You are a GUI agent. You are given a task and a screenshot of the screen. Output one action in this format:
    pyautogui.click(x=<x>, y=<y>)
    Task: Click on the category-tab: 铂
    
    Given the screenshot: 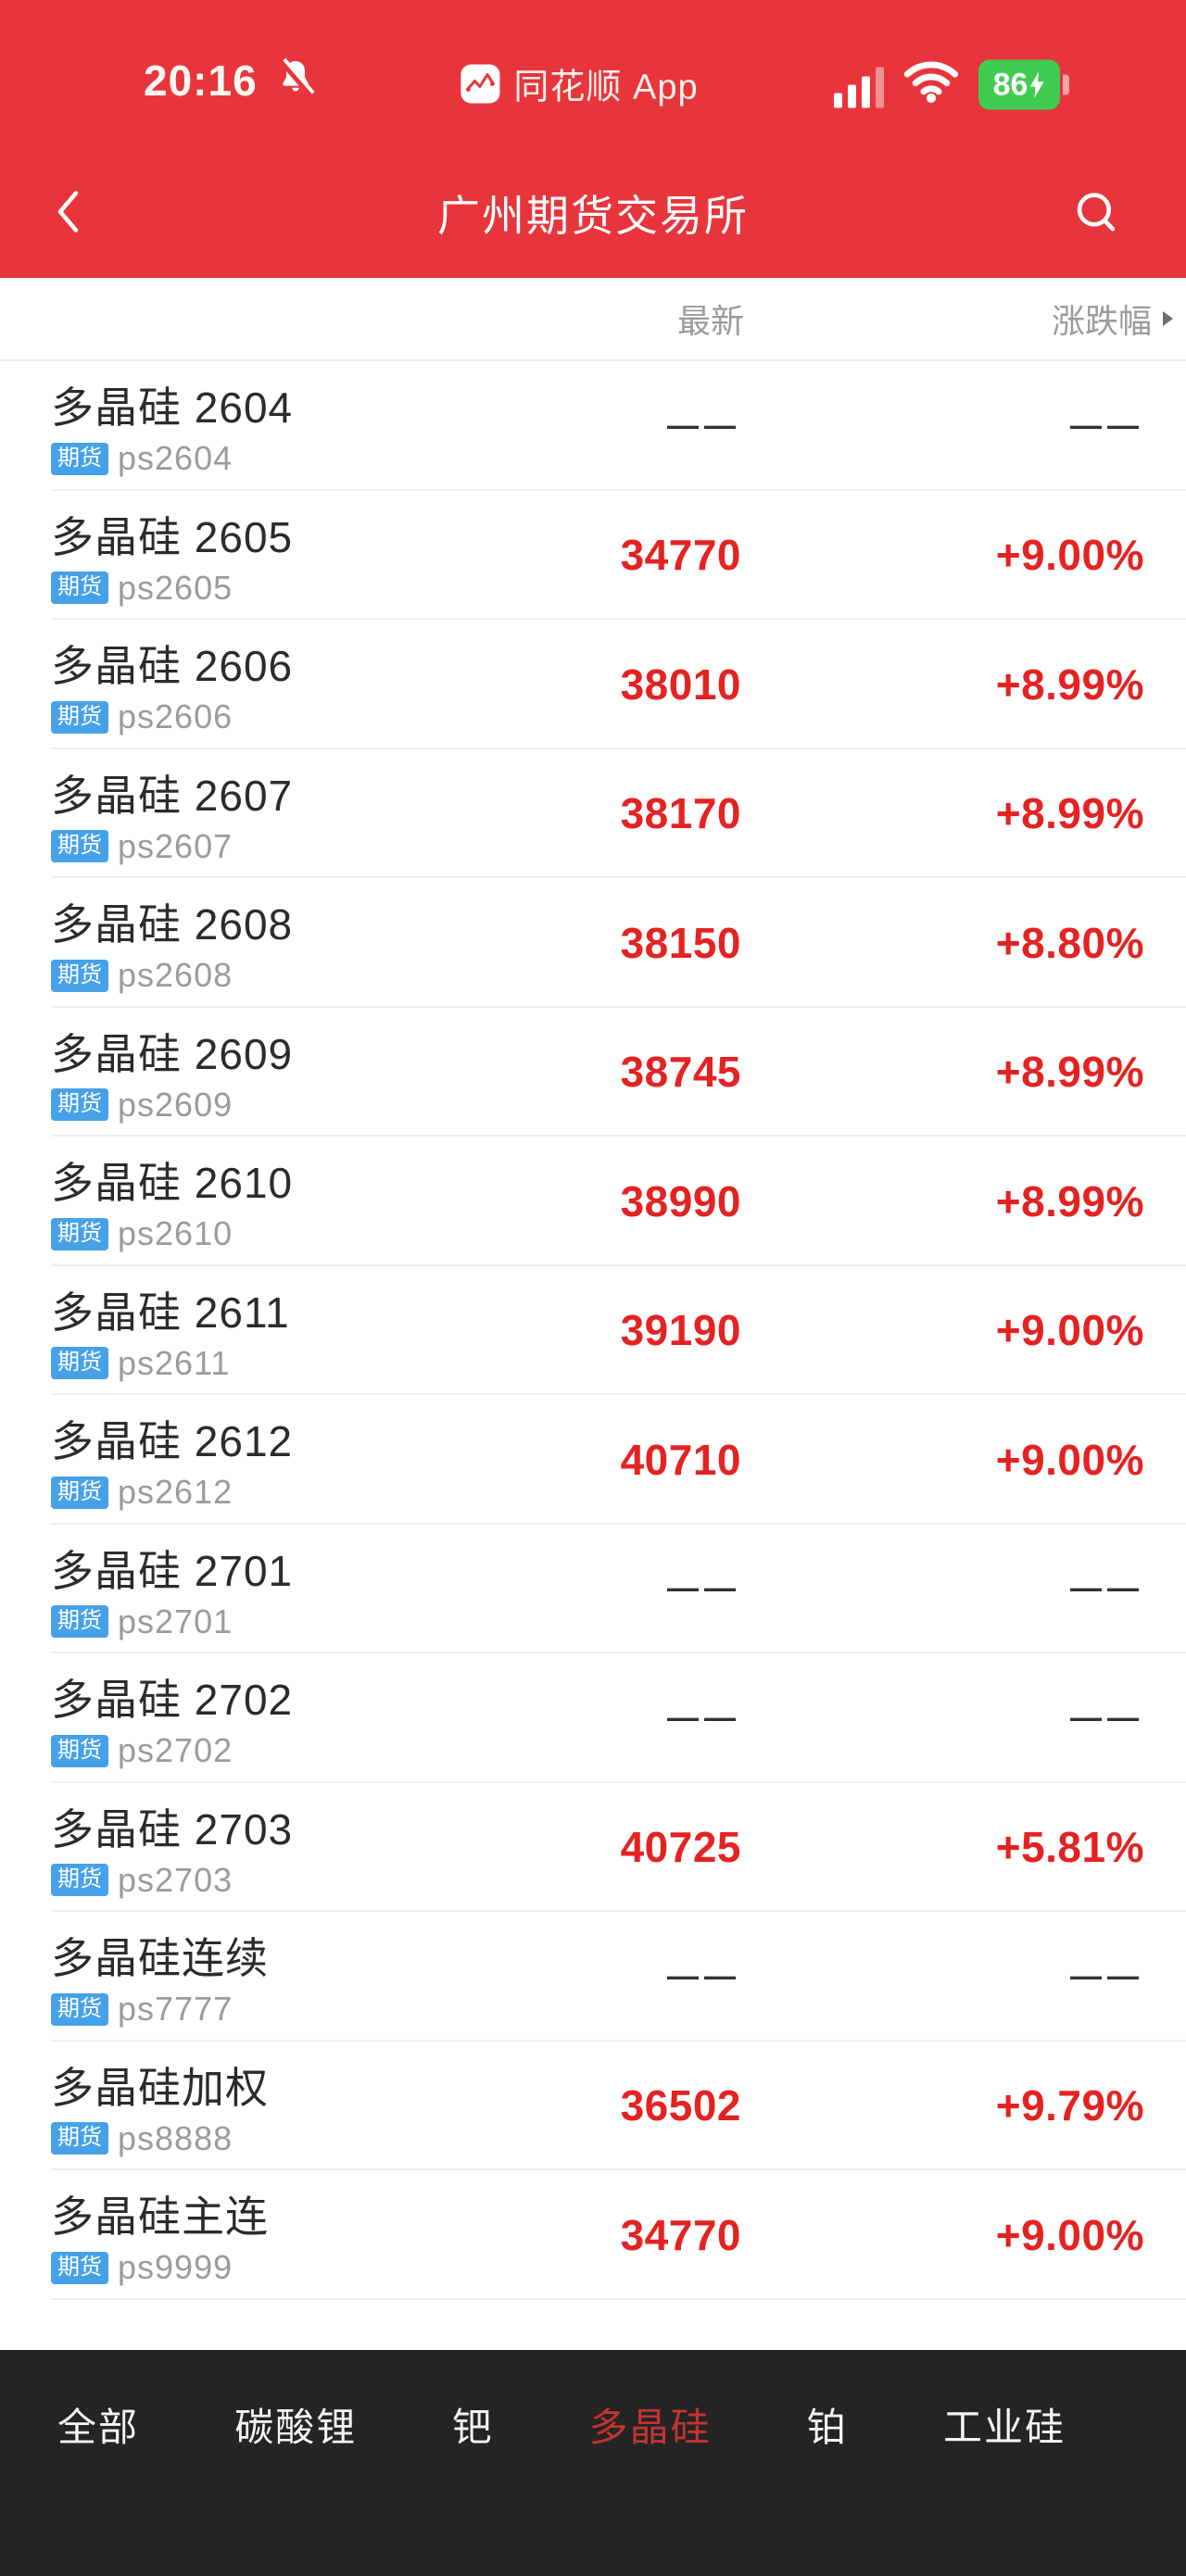 What is the action you would take?
    pyautogui.click(x=827, y=2427)
    